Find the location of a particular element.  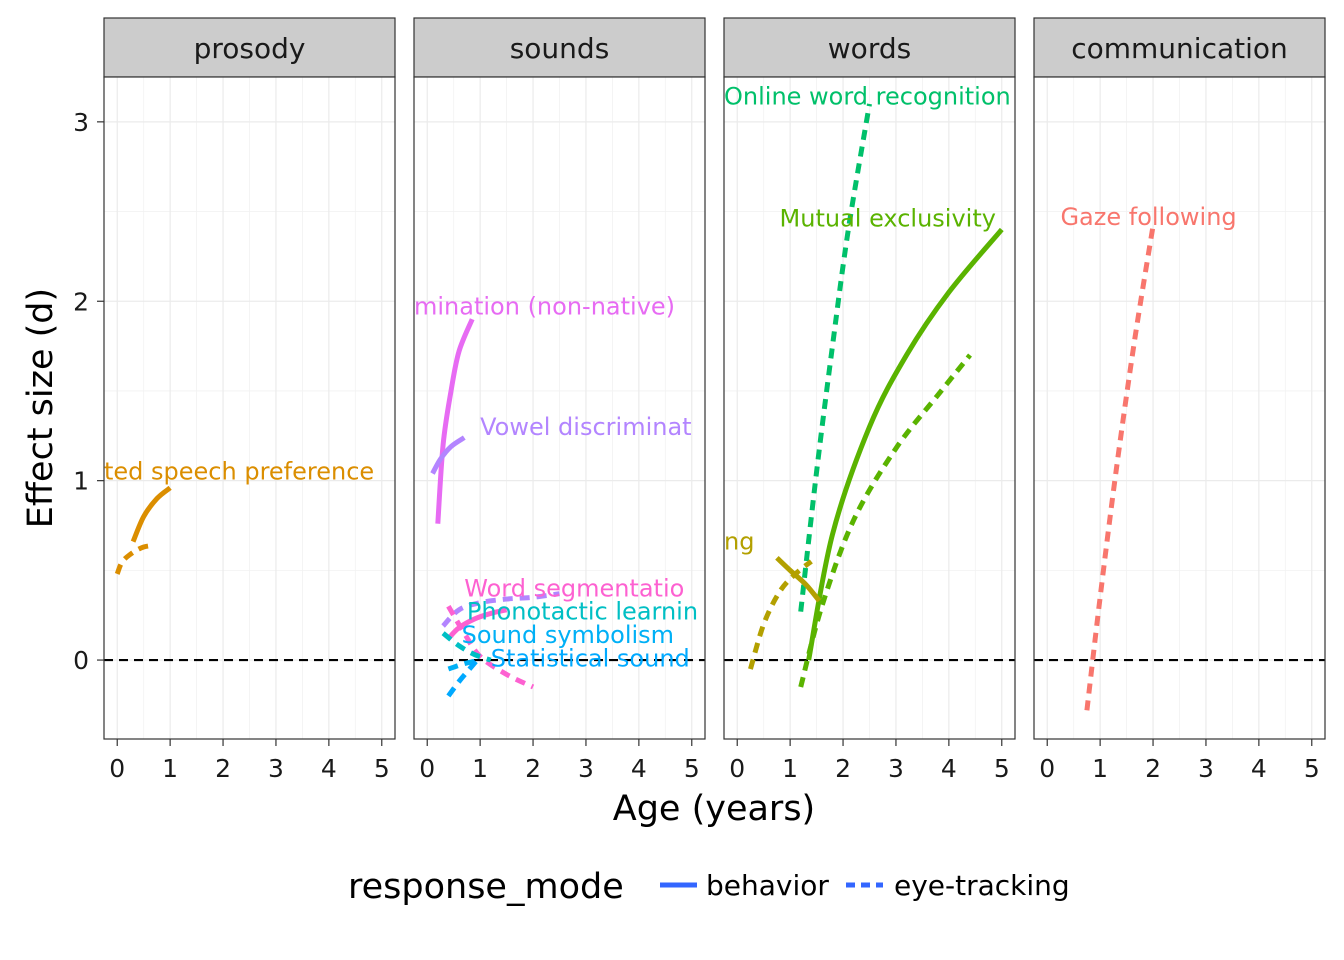

facet-strip-label: communication is located at coordinates (1179, 48).